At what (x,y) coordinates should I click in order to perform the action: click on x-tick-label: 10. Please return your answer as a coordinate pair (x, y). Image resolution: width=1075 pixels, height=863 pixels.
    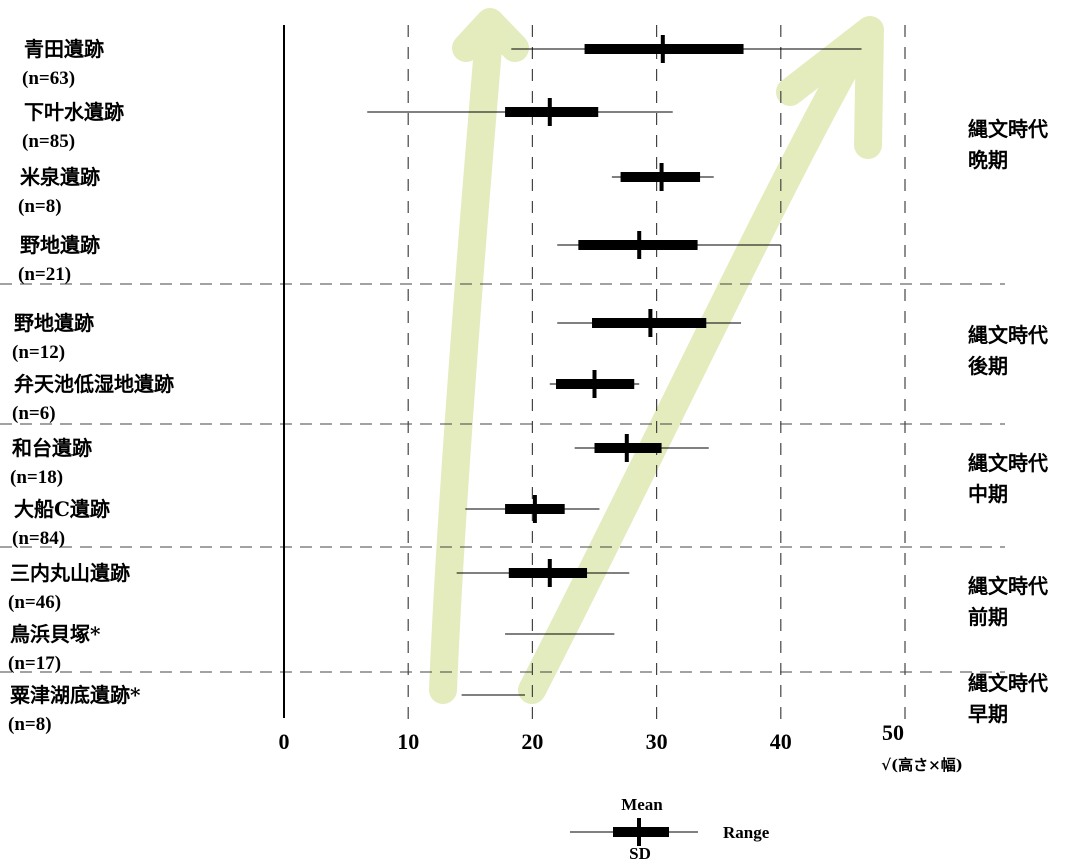
    Looking at the image, I should click on (408, 741).